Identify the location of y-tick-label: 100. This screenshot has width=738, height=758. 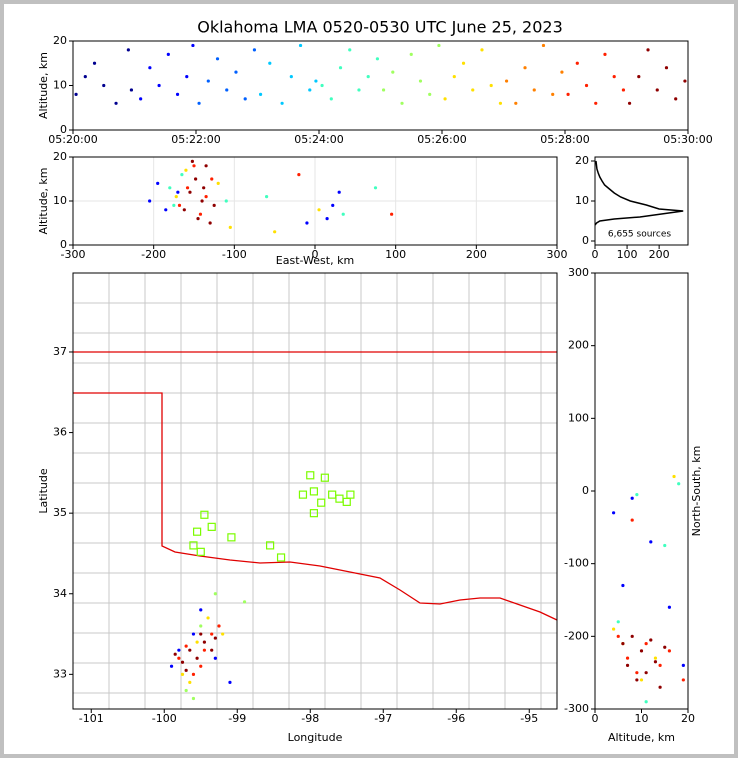
(578, 417).